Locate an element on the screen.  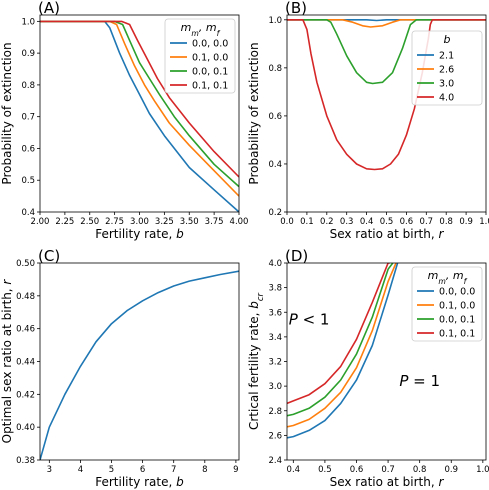
y-tick-label: 0.48 is located at coordinates (25, 297).